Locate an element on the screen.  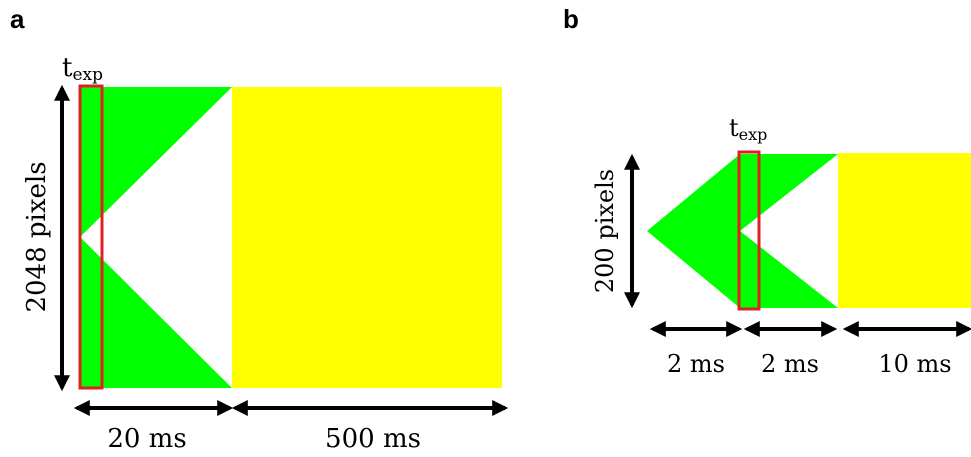
panel-b-exposure-label: texp is located at coordinates (748, 129).